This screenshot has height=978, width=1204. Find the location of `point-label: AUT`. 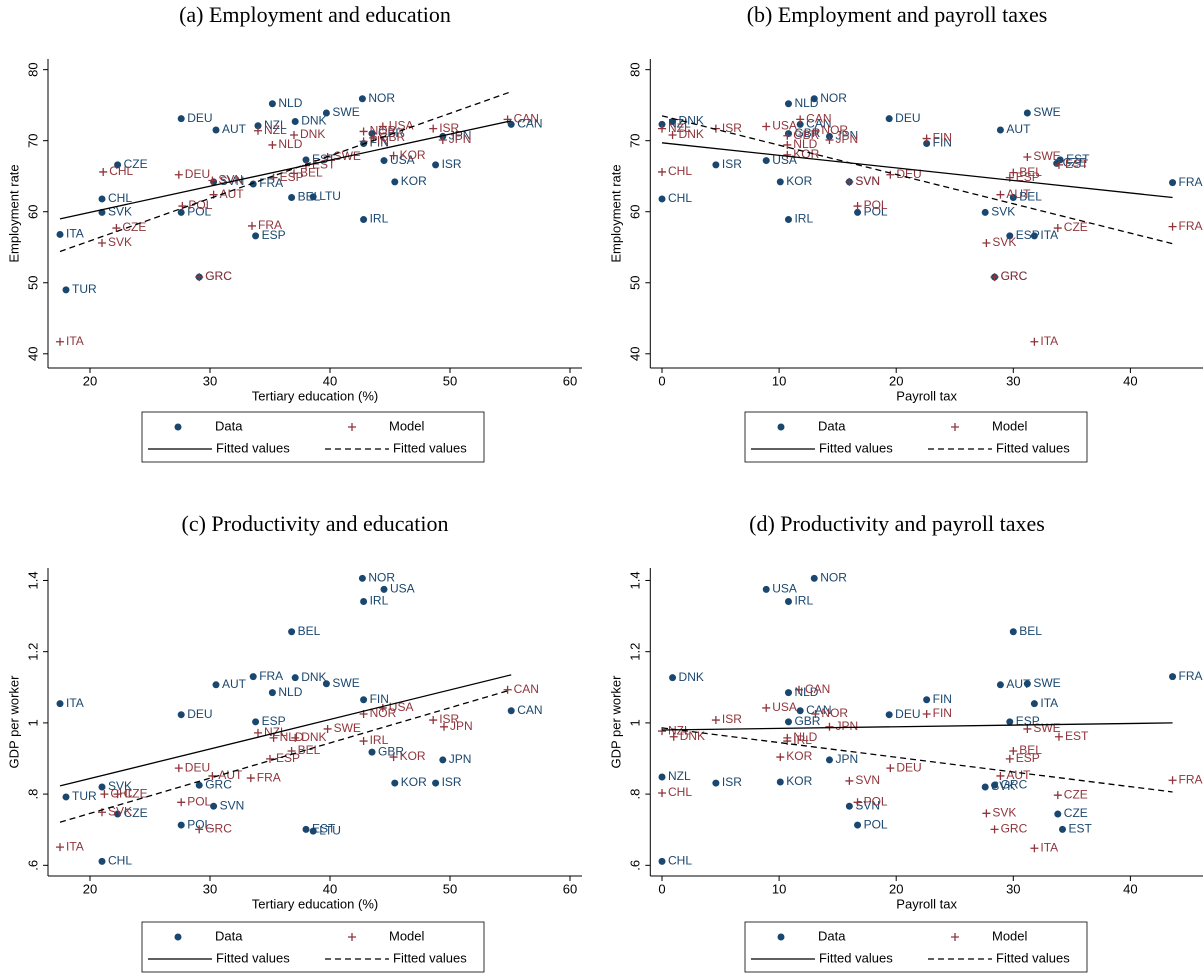

point-label: AUT is located at coordinates (1018, 129).